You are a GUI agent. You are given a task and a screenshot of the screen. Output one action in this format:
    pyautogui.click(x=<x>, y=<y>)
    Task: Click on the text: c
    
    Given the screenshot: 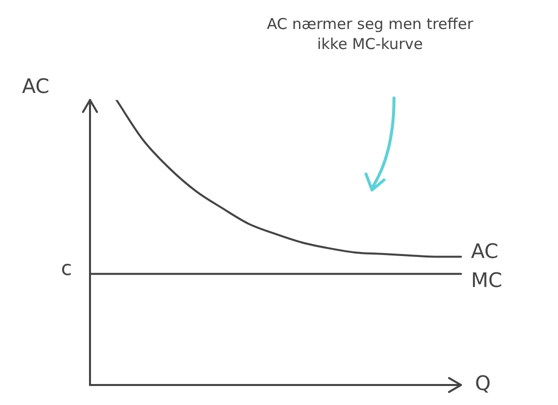 What is the action you would take?
    pyautogui.click(x=66, y=268)
    